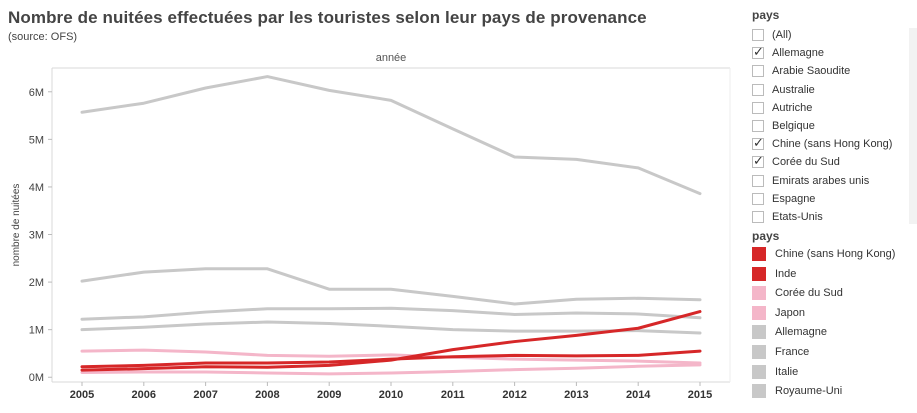 The width and height of the screenshot is (917, 413). I want to click on filter-item: Australie, so click(783, 90).